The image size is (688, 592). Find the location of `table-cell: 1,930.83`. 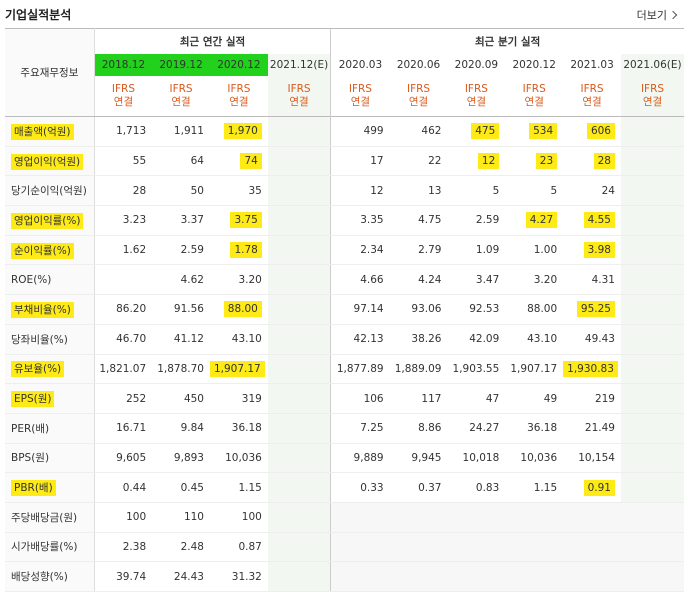

table-cell: 1,930.83 is located at coordinates (592, 369).